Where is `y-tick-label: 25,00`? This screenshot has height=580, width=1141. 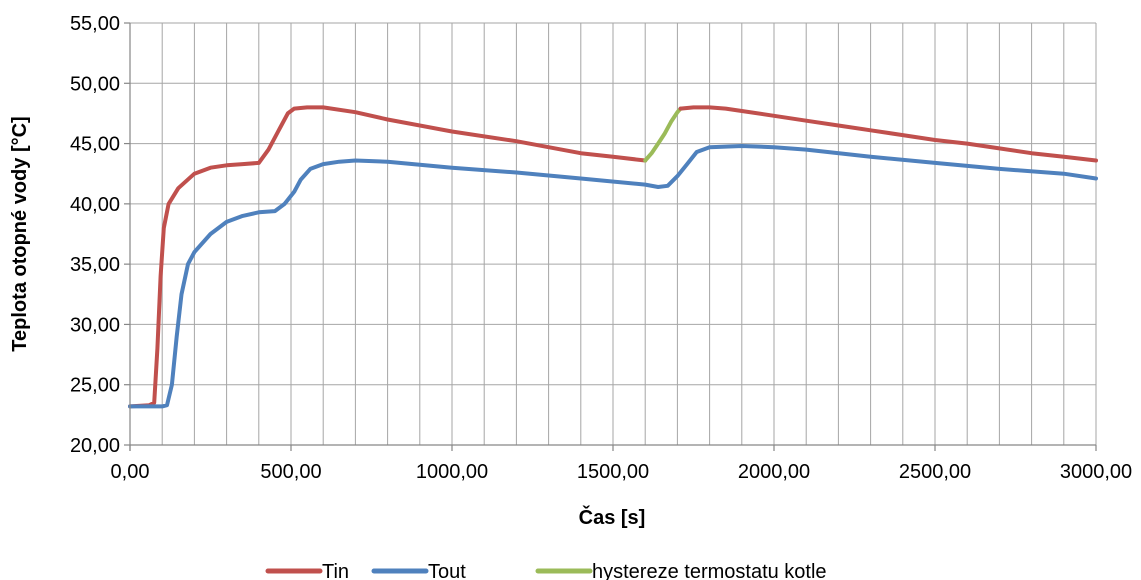 y-tick-label: 25,00 is located at coordinates (95, 386).